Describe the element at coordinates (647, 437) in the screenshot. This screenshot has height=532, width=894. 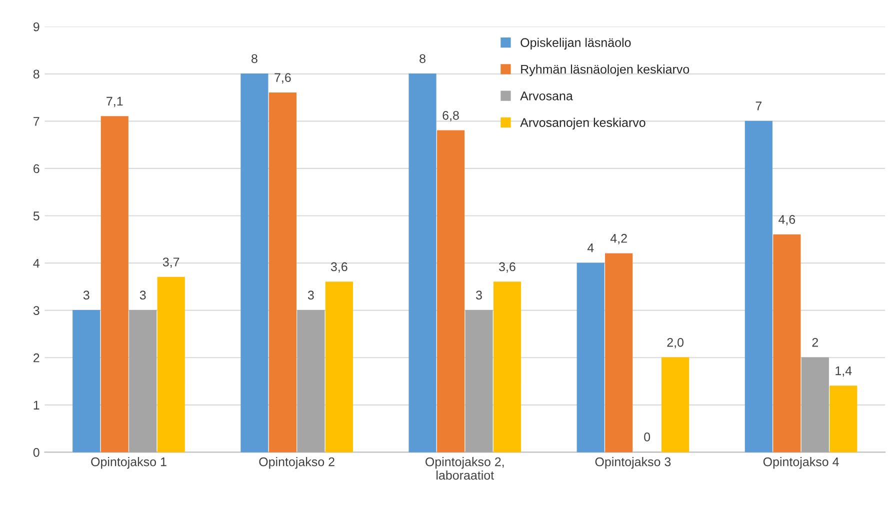
I see `data-label: 0` at that location.